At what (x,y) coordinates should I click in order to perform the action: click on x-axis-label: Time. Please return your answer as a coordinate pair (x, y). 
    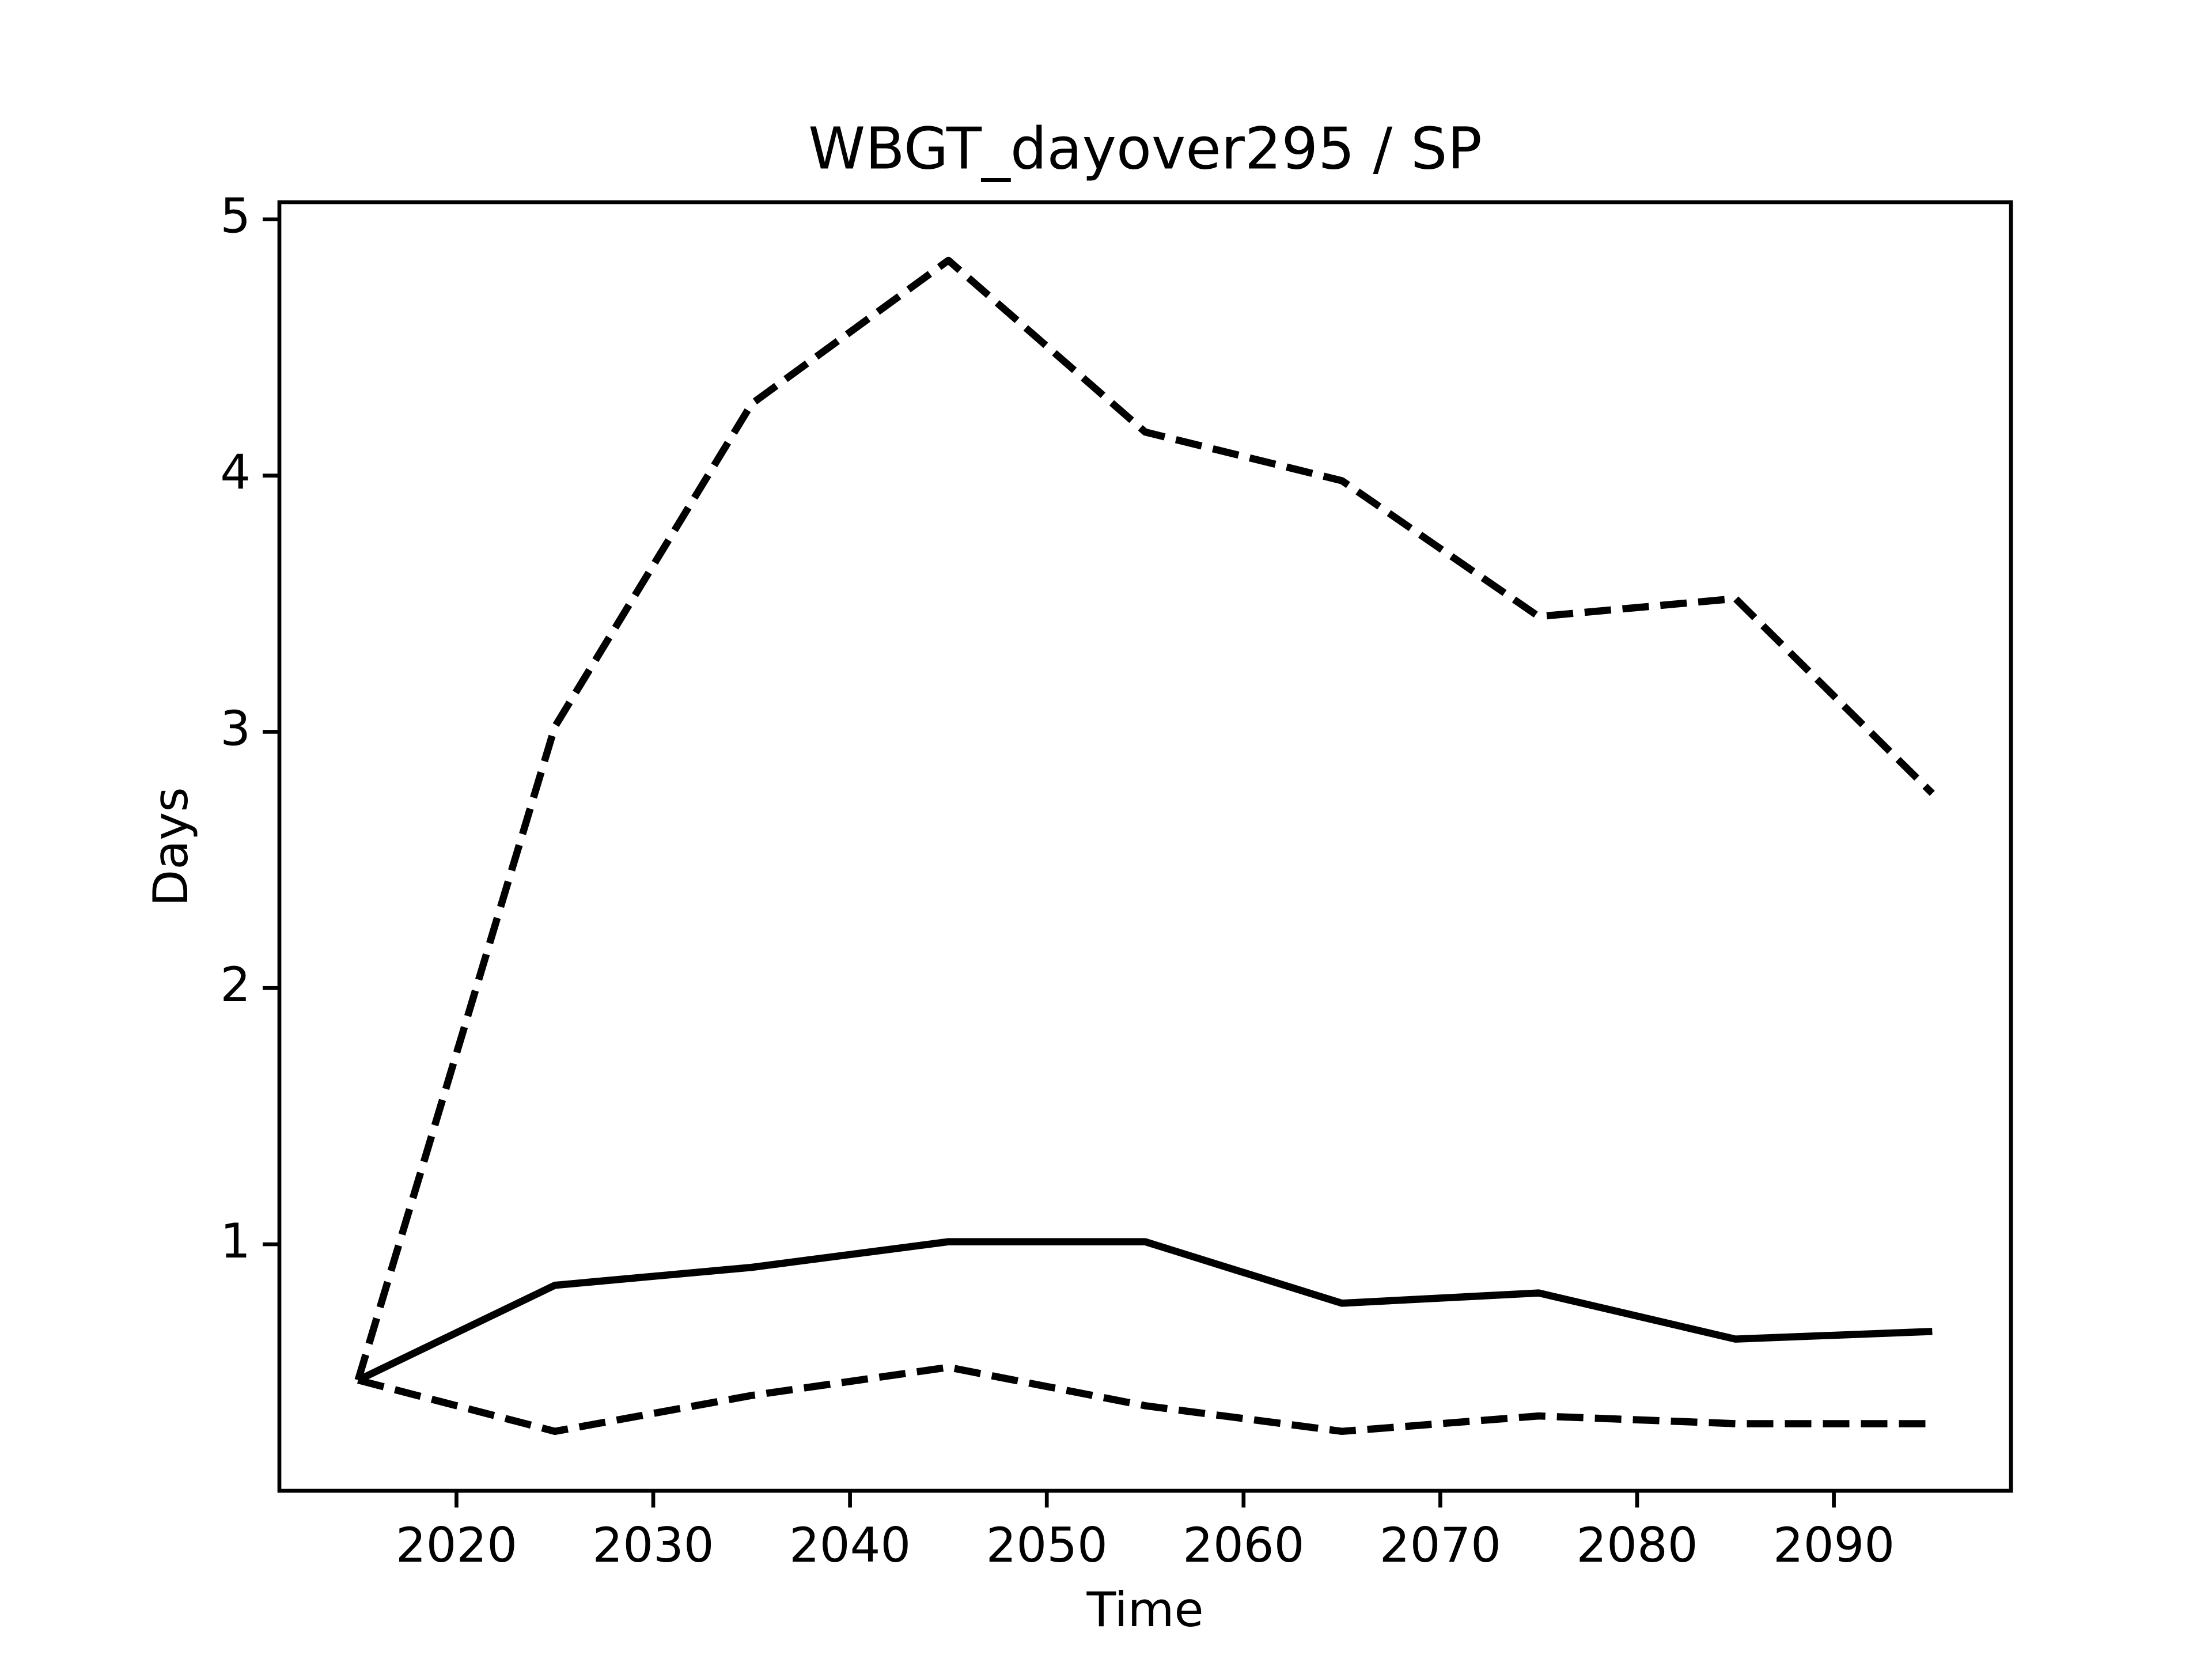
    Looking at the image, I should click on (1144, 1610).